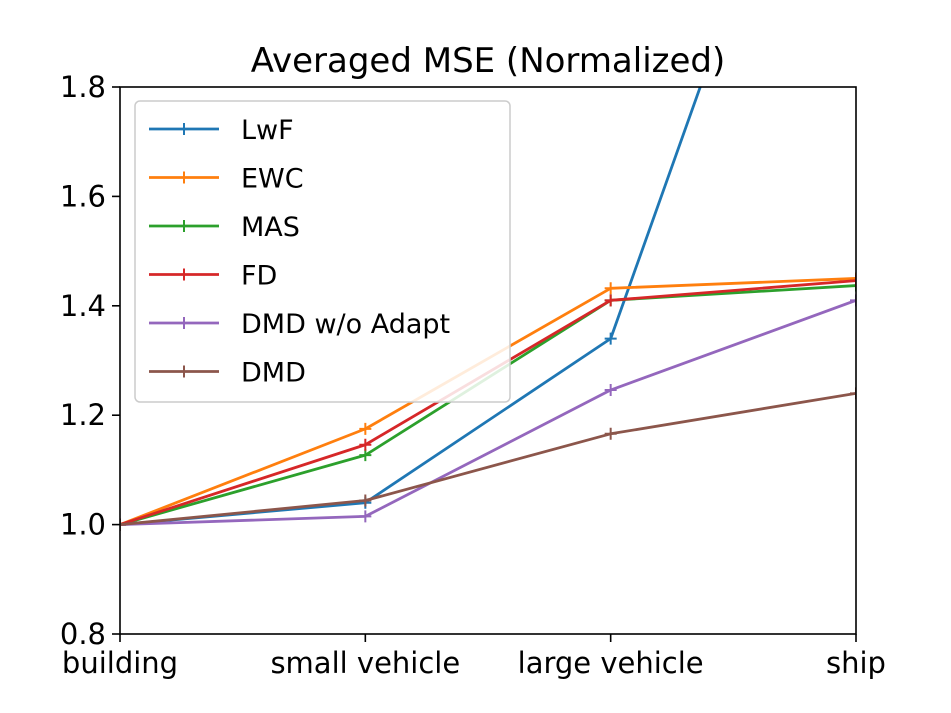 This screenshot has height=713, width=951. Describe the element at coordinates (273, 373) in the screenshot. I see `legend-label: DMD` at that location.